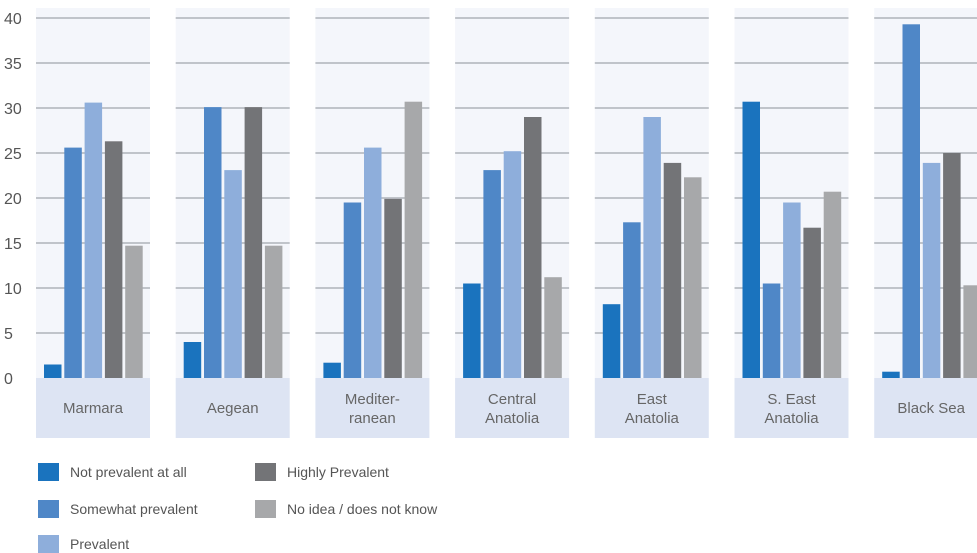  Describe the element at coordinates (372, 418) in the screenshot. I see `category-label: ranean` at that location.